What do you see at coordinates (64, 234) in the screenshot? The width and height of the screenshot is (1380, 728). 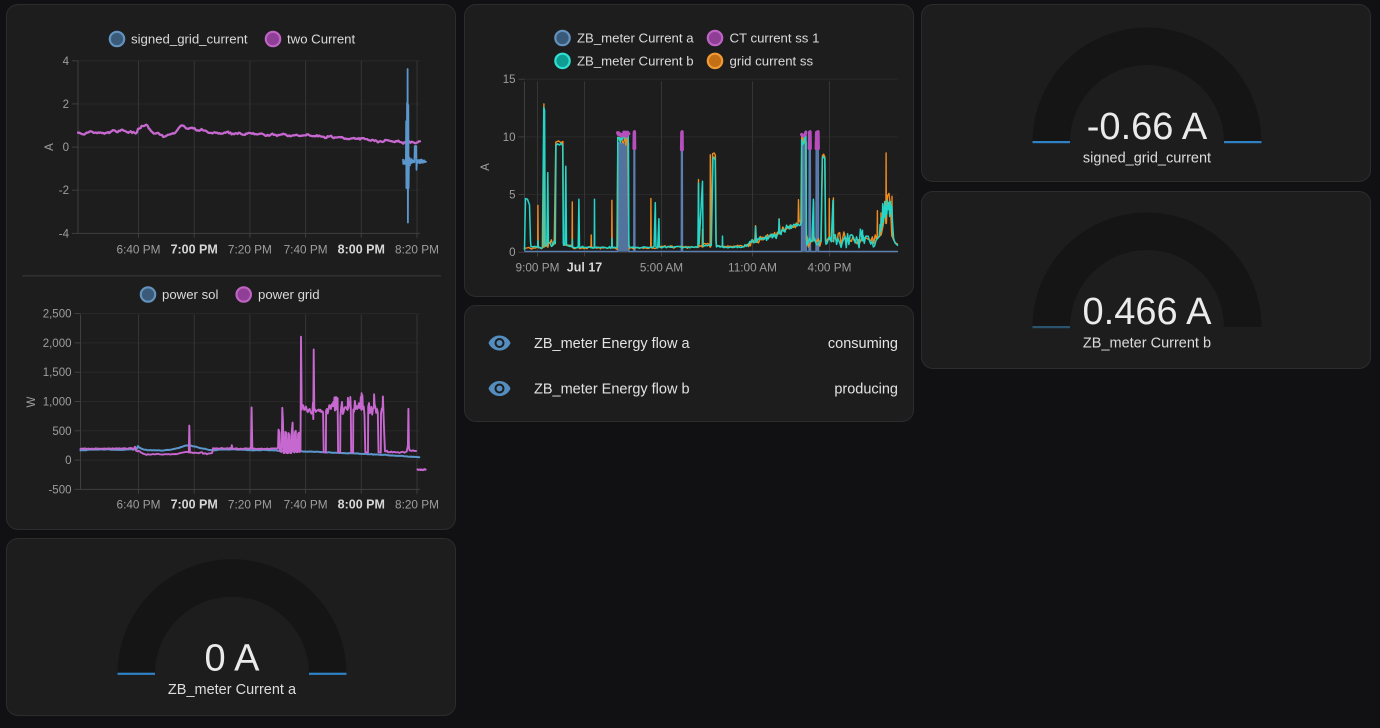 I see `svg-text: -4` at bounding box center [64, 234].